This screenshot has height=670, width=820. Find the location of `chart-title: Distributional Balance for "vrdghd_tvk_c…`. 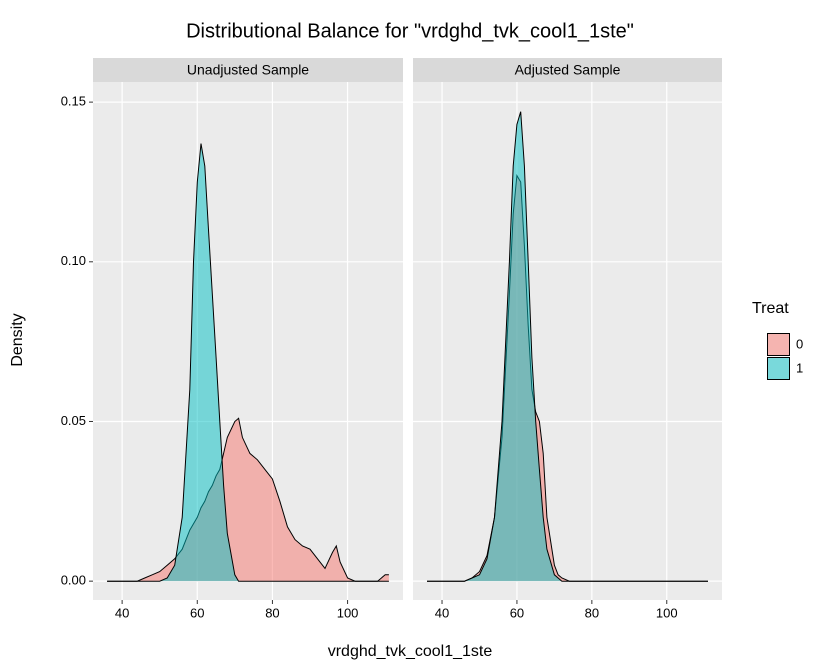

chart-title: Distributional Balance for "vrdghd_tvk_c… is located at coordinates (410, 31).